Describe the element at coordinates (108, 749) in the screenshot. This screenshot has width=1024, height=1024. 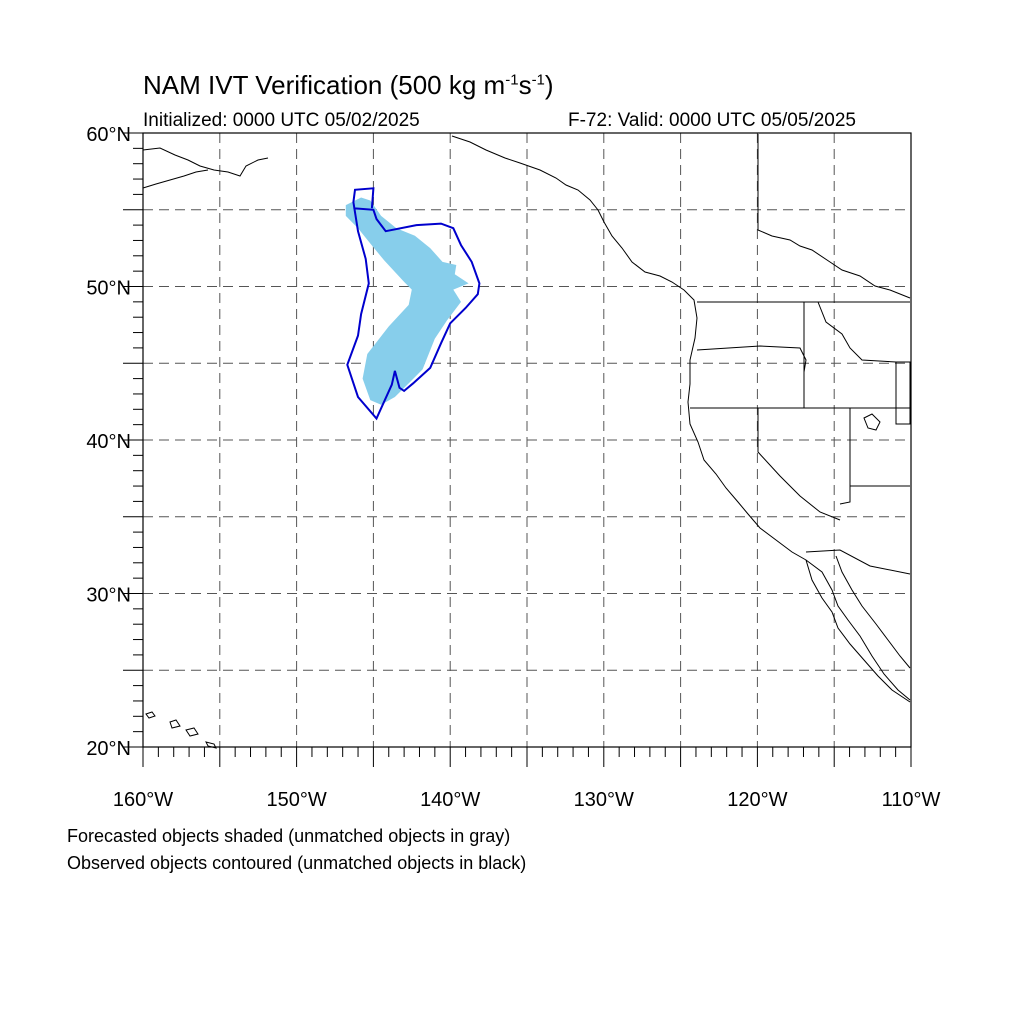
I see `lat-label: 20°N` at that location.